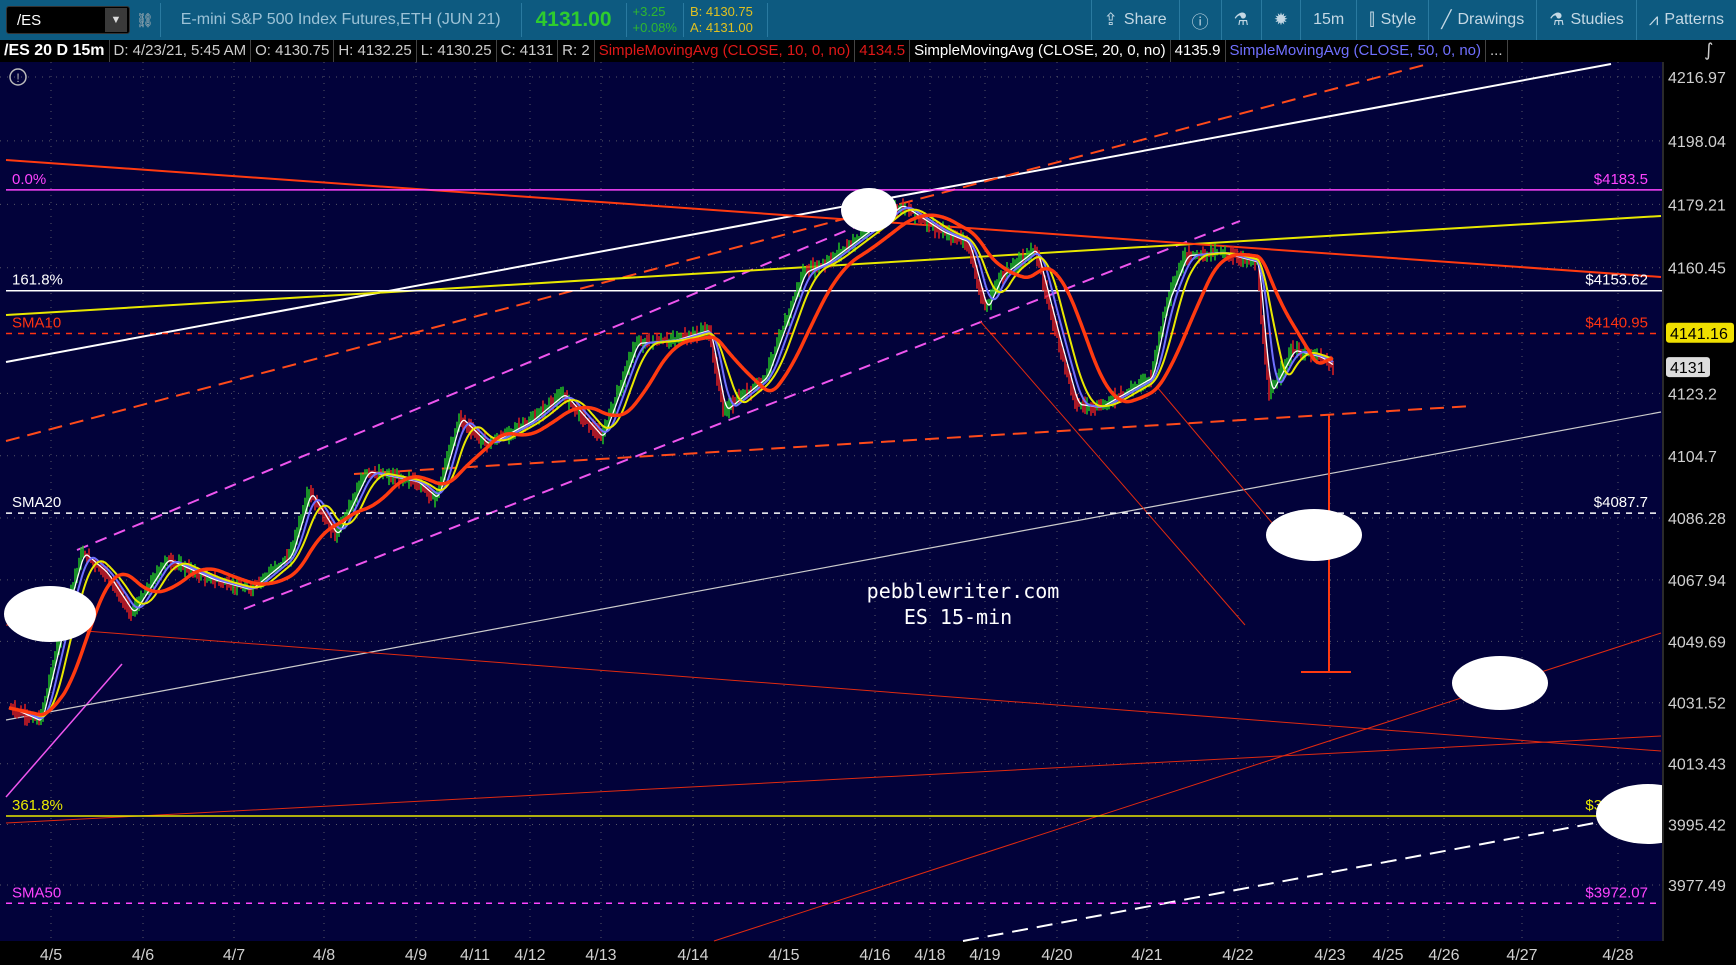  What do you see at coordinates (1697, 78) in the screenshot?
I see `y-tick-label: 4216.97` at bounding box center [1697, 78].